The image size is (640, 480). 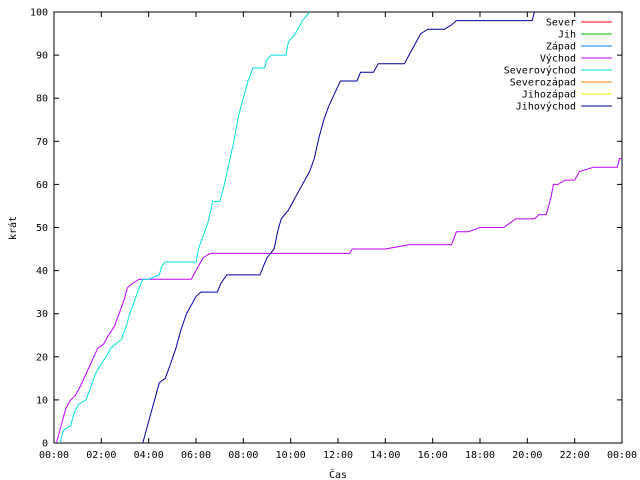 I want to click on x-tick-label: 18:00, so click(x=480, y=455).